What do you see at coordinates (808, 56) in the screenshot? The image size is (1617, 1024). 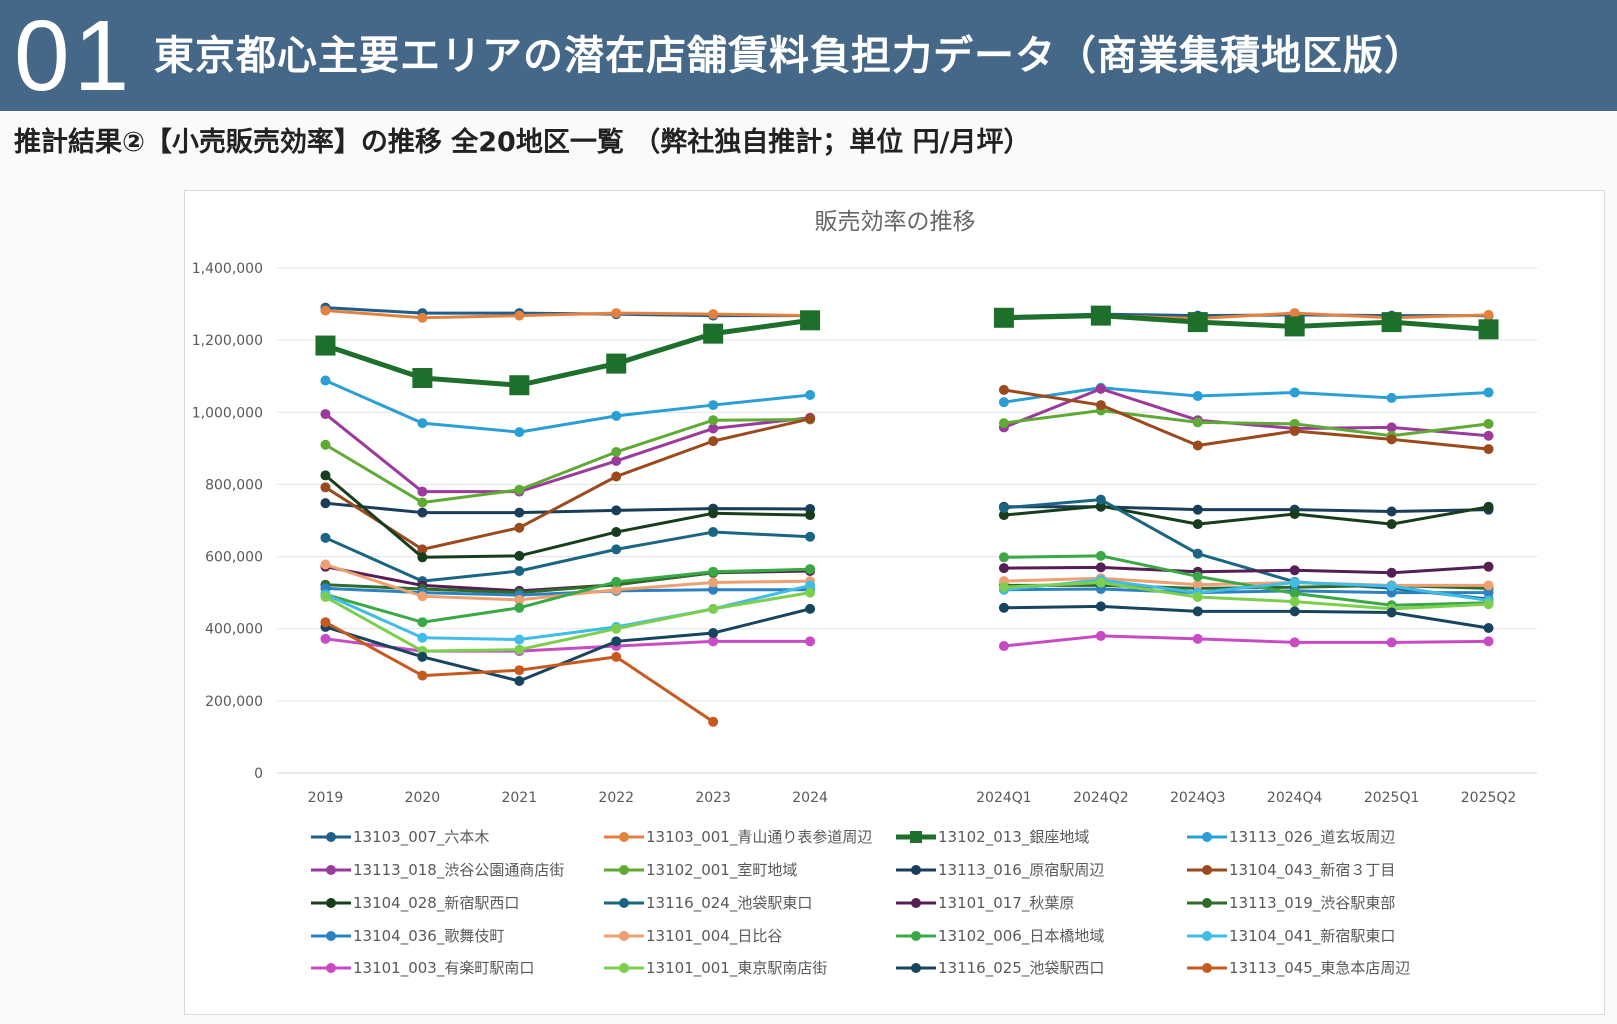 I see `header-banner: 01 東京都心主要エリアの潜在店舗賃料負担力データ（商業集積地区版）` at bounding box center [808, 56].